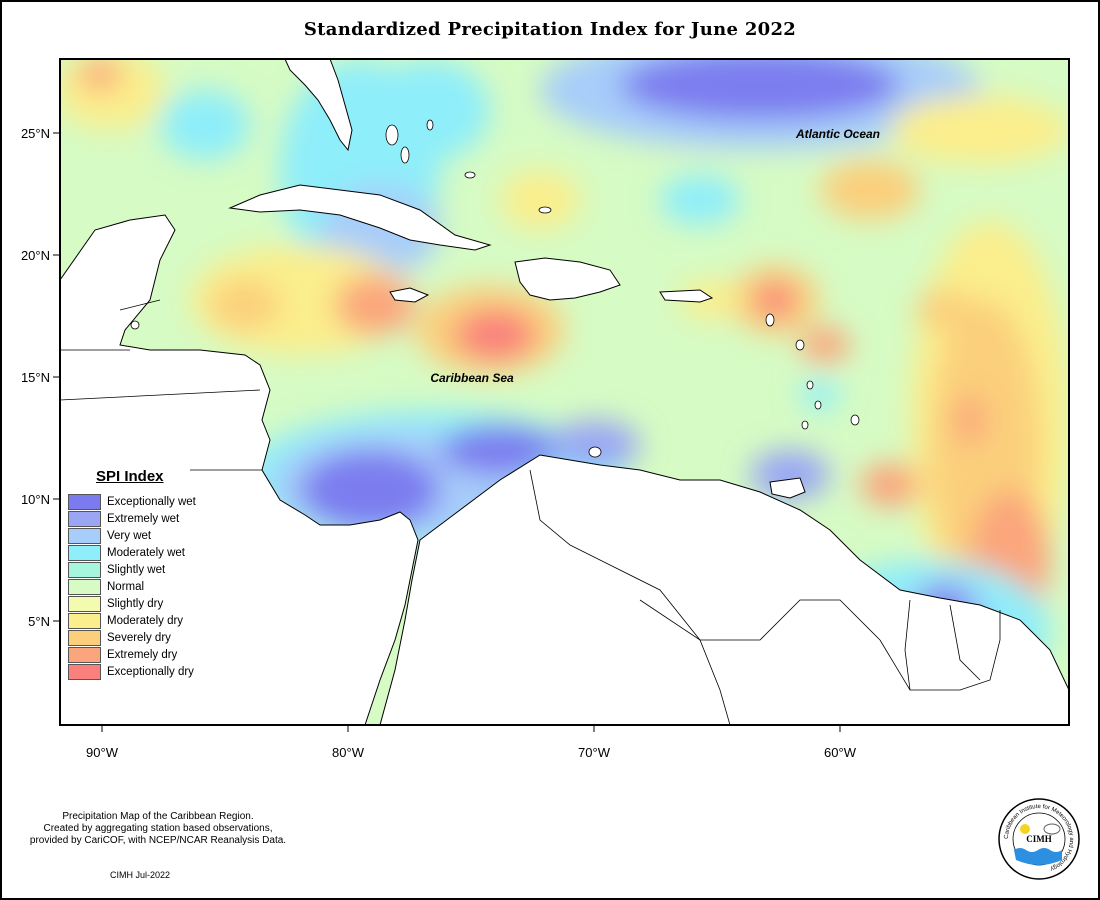 The image size is (1100, 900). What do you see at coordinates (35, 499) in the screenshot?
I see `y-tick-label: 10°N` at bounding box center [35, 499].